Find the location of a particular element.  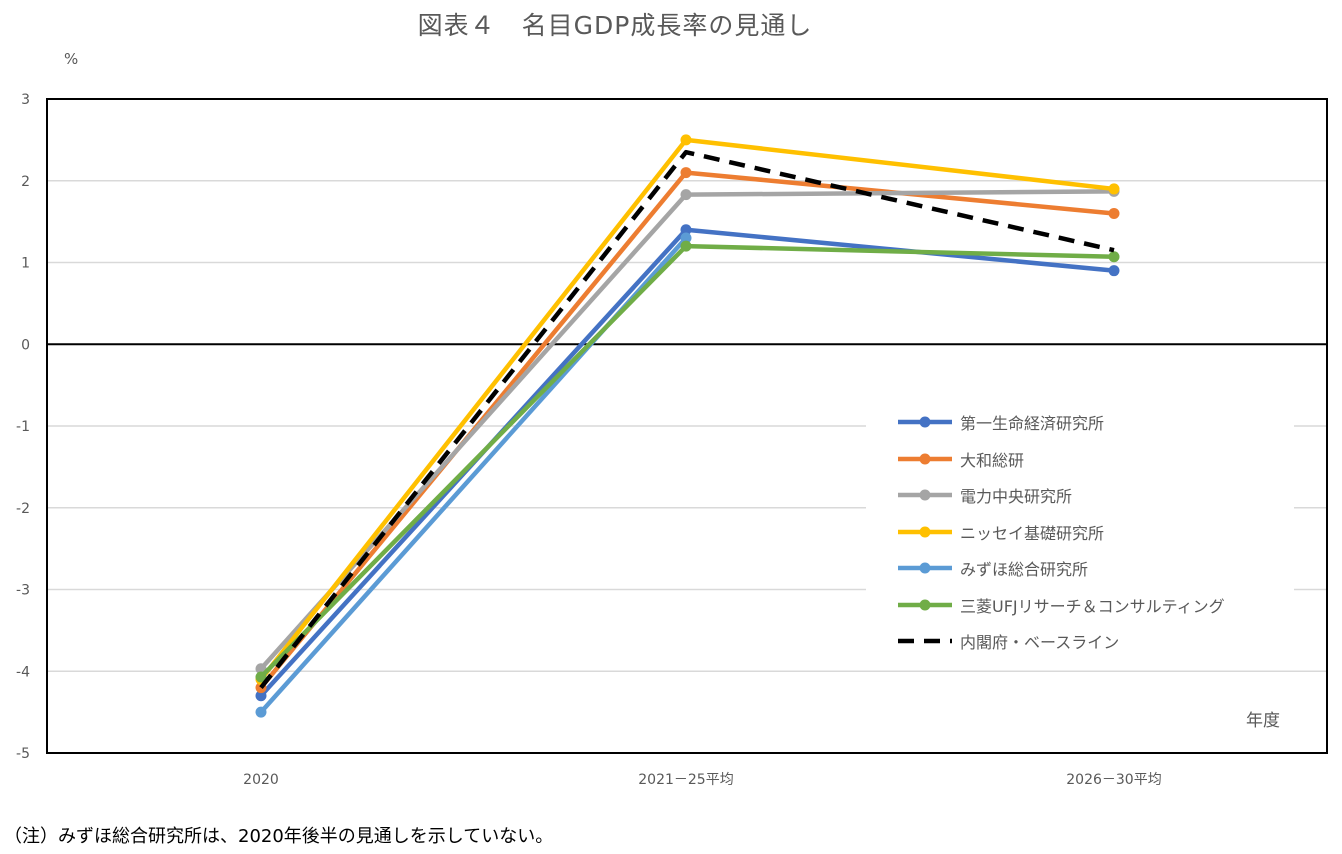

y-tick-label: 0 is located at coordinates (25, 345).